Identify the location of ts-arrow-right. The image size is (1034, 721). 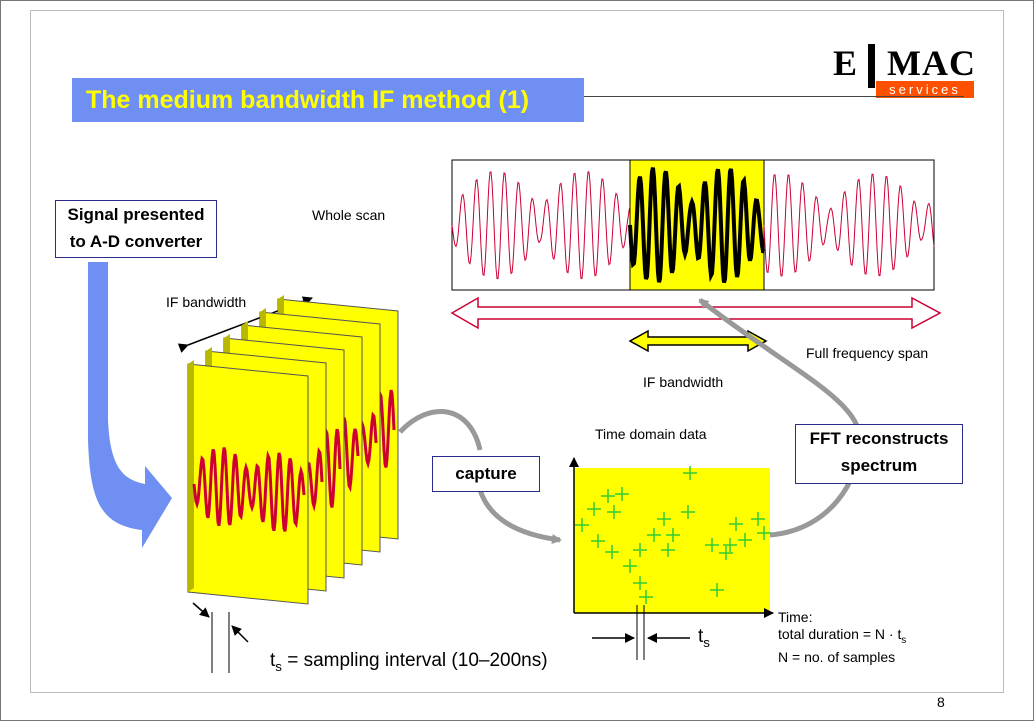
(240, 634).